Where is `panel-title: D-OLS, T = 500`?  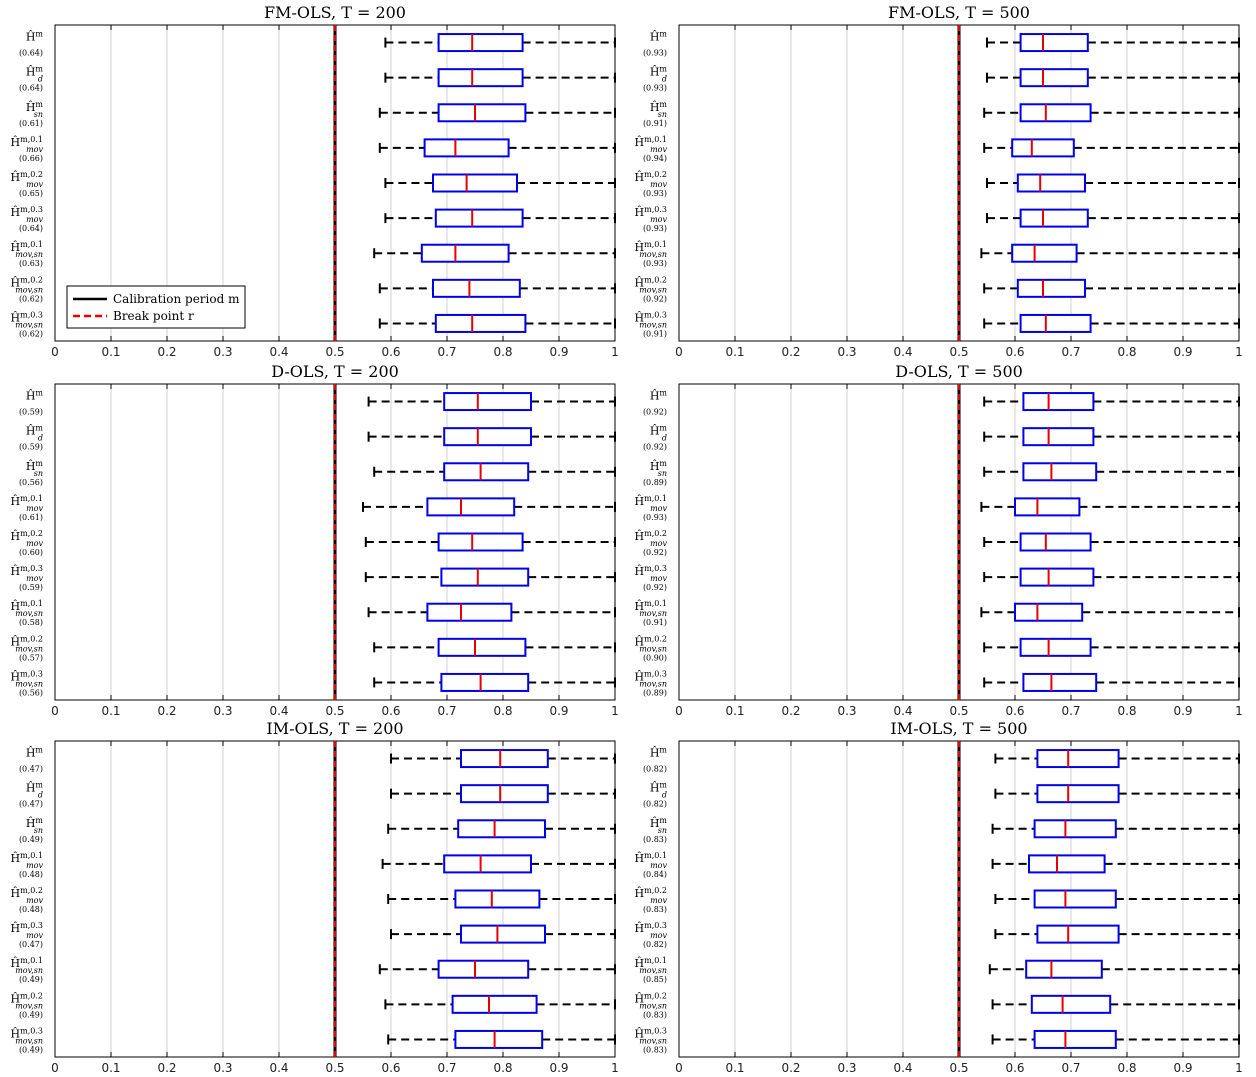 panel-title: D-OLS, T = 500 is located at coordinates (959, 371).